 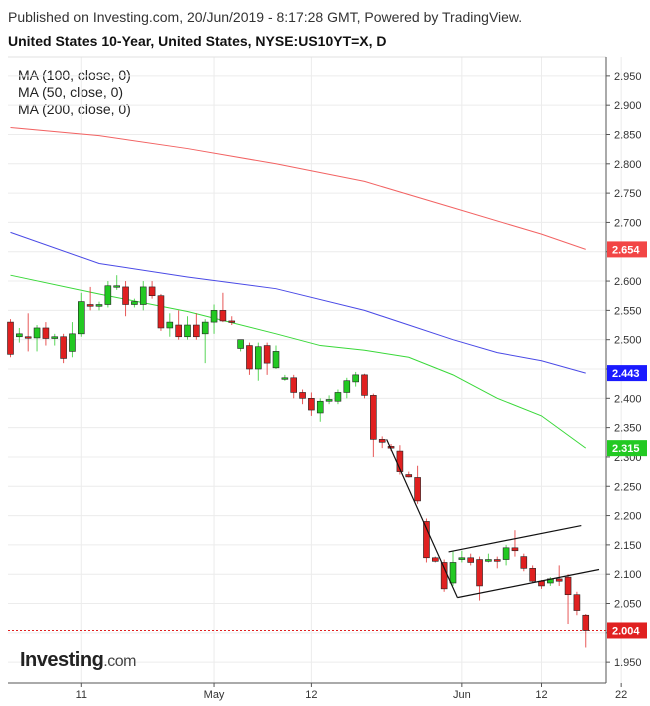 What do you see at coordinates (627, 249) in the screenshot?
I see `price-label: 2.654` at bounding box center [627, 249].